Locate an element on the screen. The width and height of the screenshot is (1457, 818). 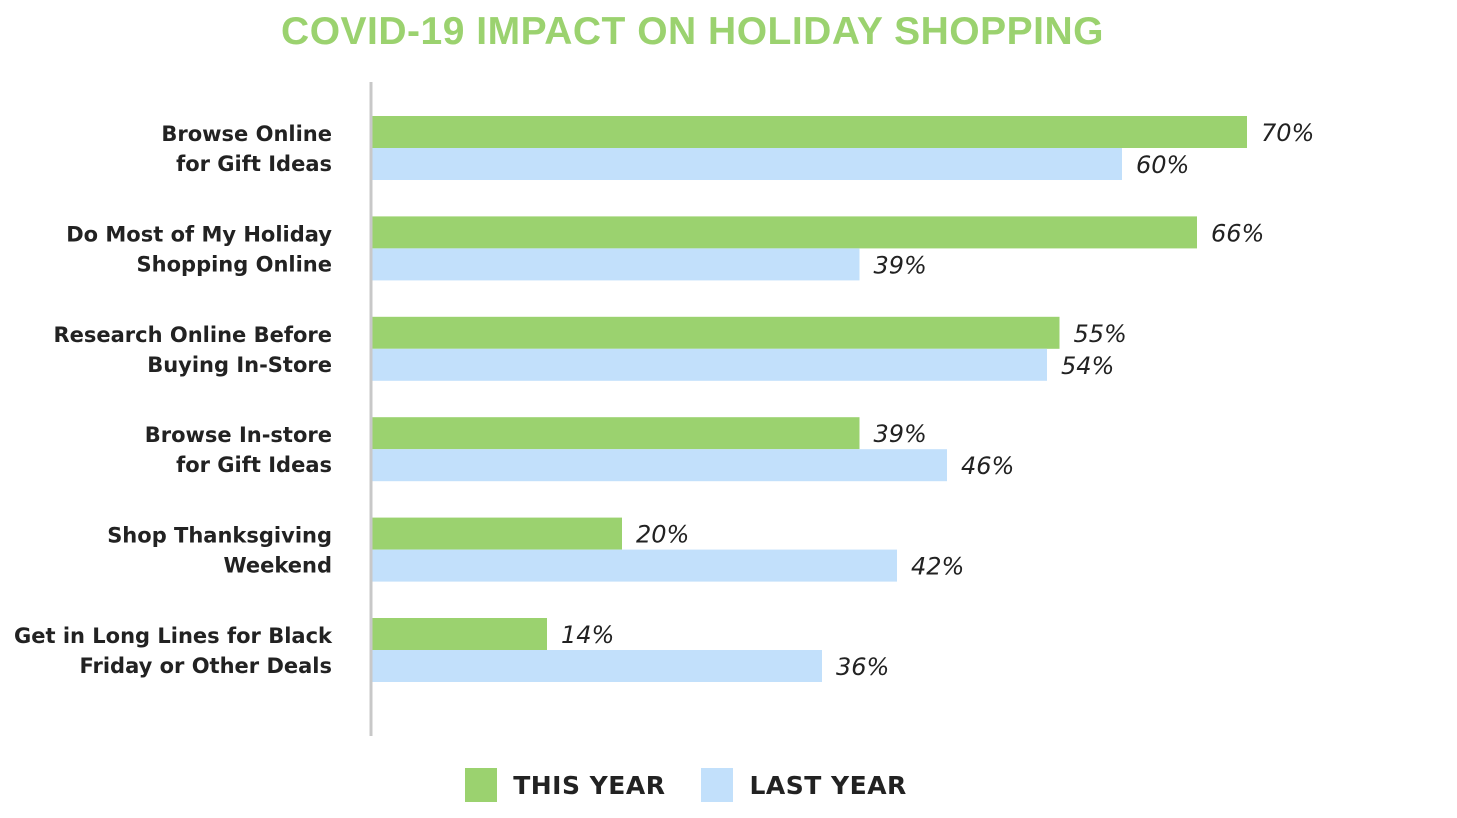
legend: THIS YEAR LAST YEAR is located at coordinates (686, 785).